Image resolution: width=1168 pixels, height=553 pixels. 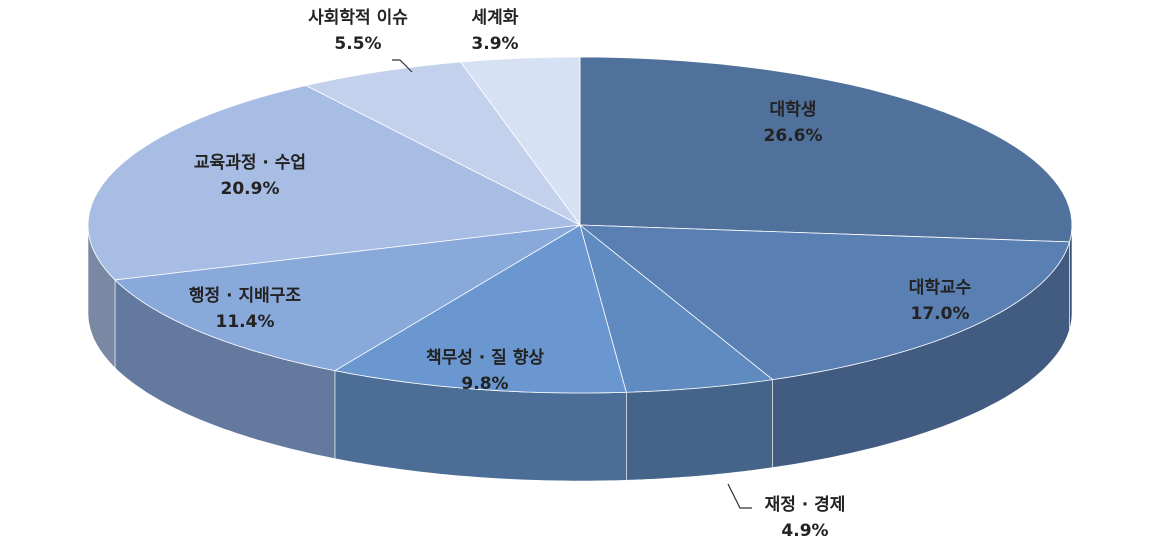 I want to click on slice-value-label: 3.9%, so click(x=494, y=44).